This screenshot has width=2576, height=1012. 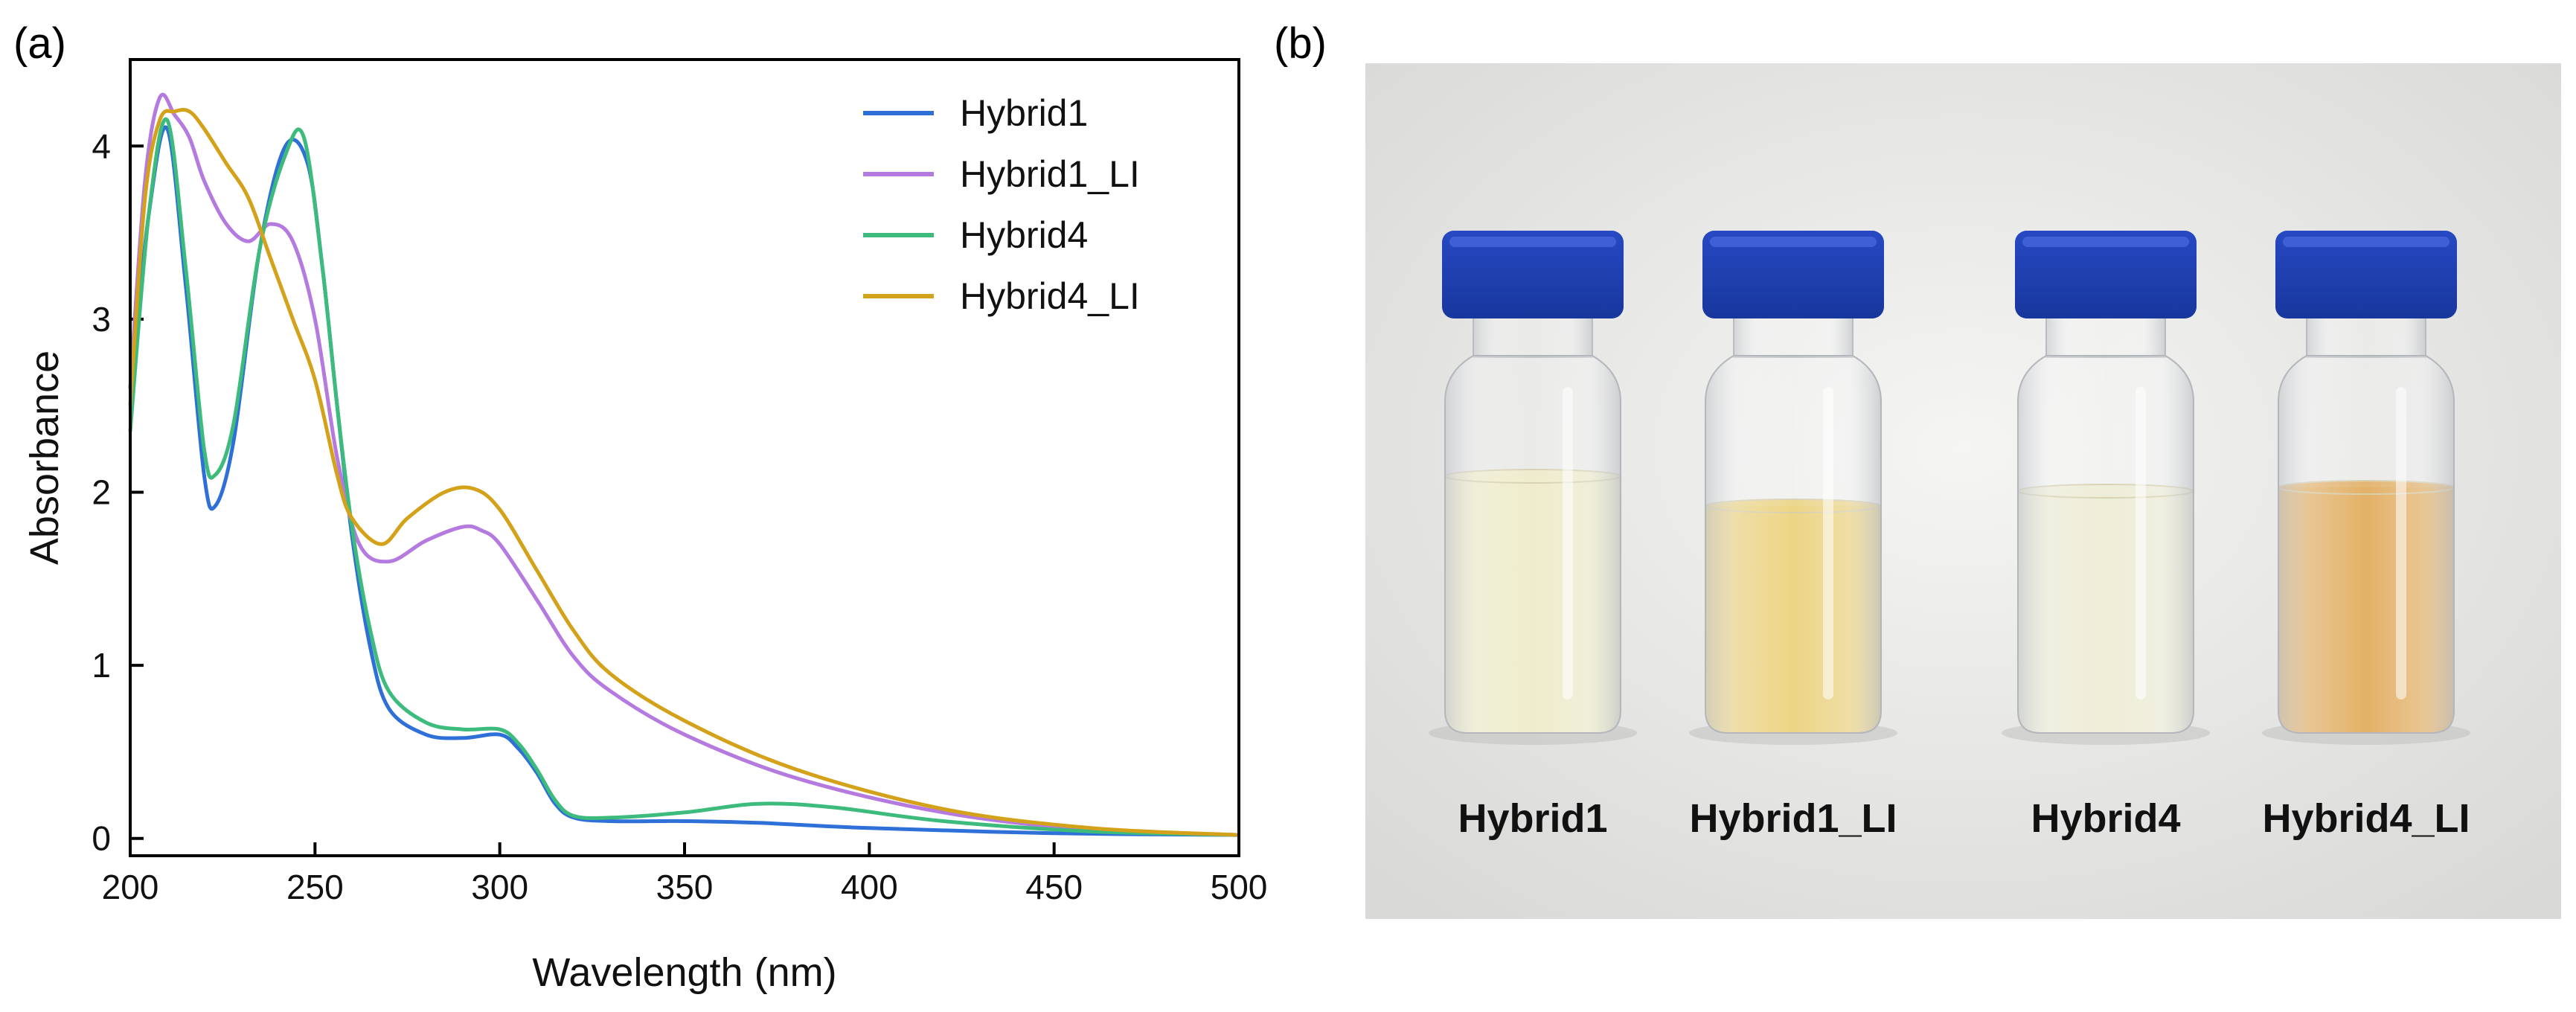 I want to click on vial-label: Hybrid4, so click(x=2105, y=819).